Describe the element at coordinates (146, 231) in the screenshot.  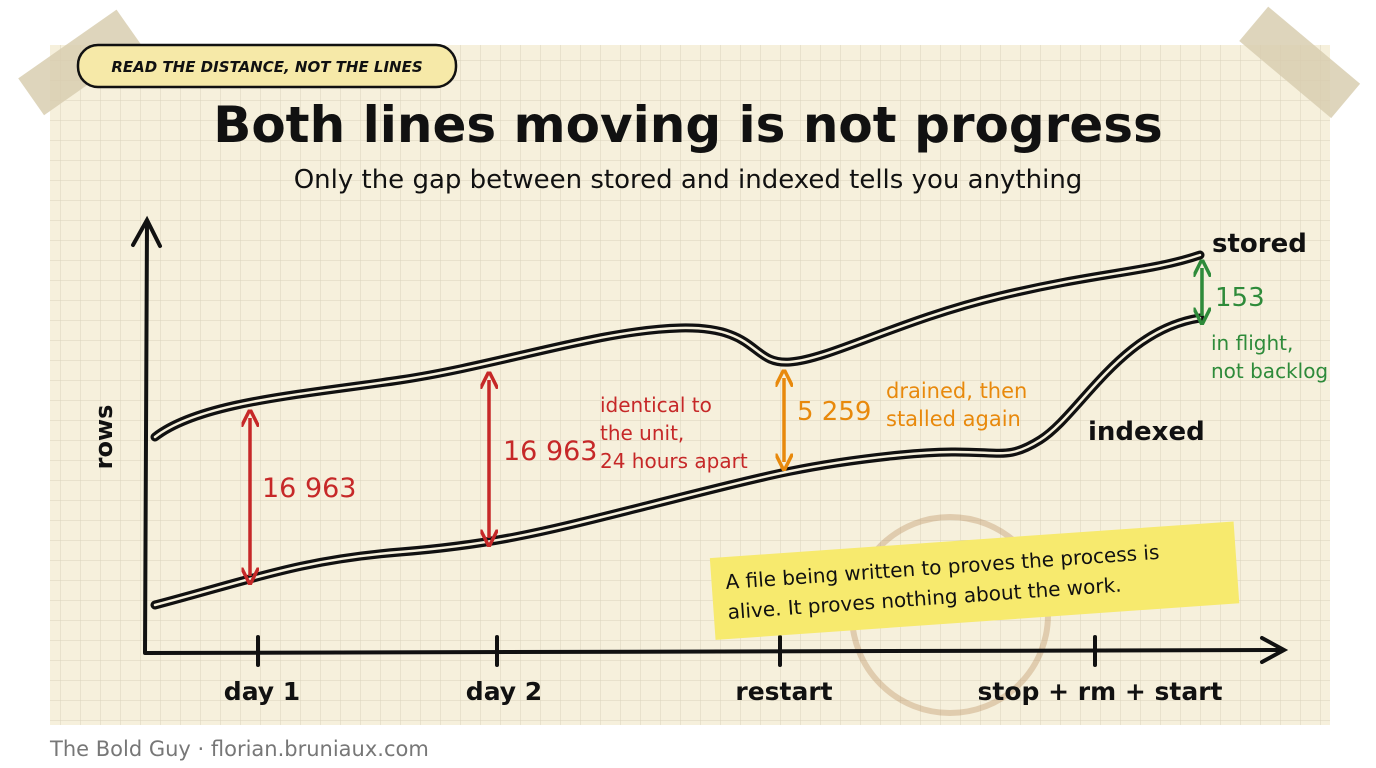
I see `y-axis-arrow` at that location.